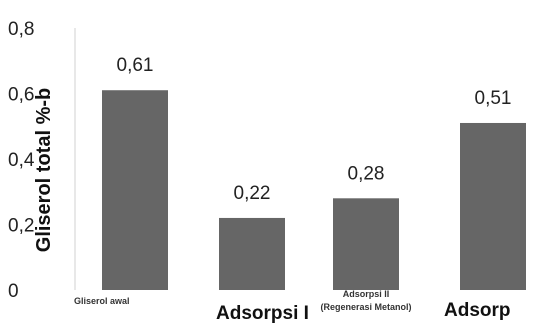 This screenshot has height=327, width=545. Describe the element at coordinates (21, 95) in the screenshot. I see `y-tick-label: 0,6` at that location.